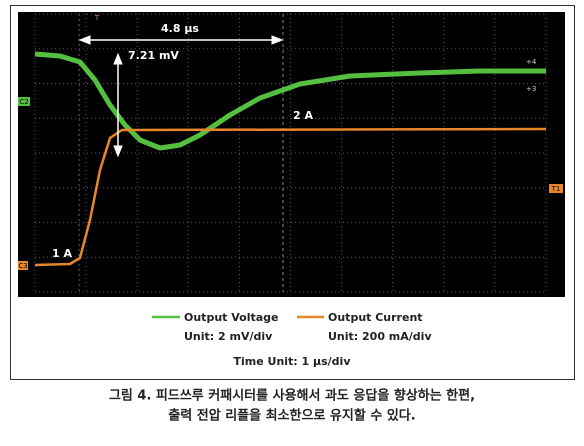 This screenshot has width=584, height=446. I want to click on trigger-level: T1, so click(556, 189).